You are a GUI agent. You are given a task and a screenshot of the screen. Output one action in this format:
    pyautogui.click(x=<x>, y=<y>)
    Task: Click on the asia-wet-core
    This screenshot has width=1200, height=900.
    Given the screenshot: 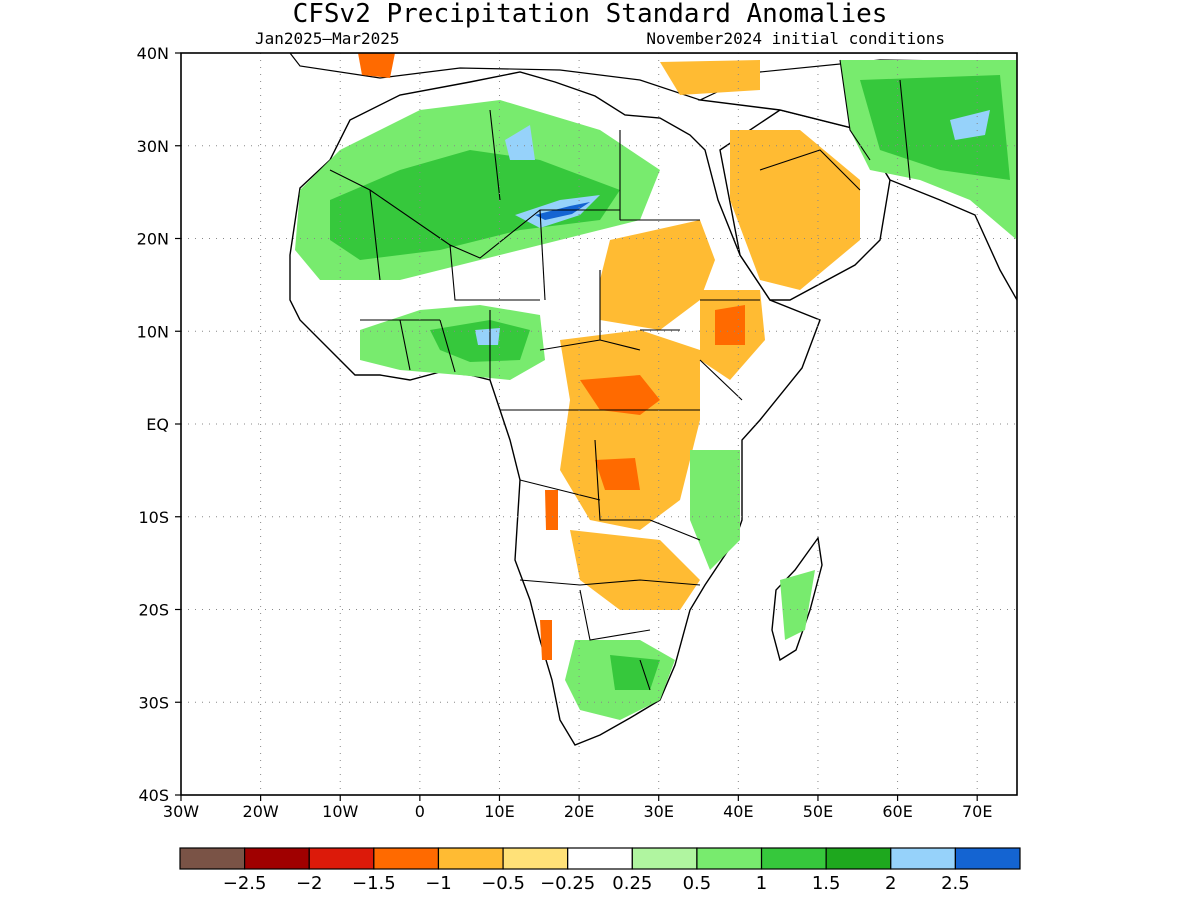 What is the action you would take?
    pyautogui.click(x=935, y=127)
    